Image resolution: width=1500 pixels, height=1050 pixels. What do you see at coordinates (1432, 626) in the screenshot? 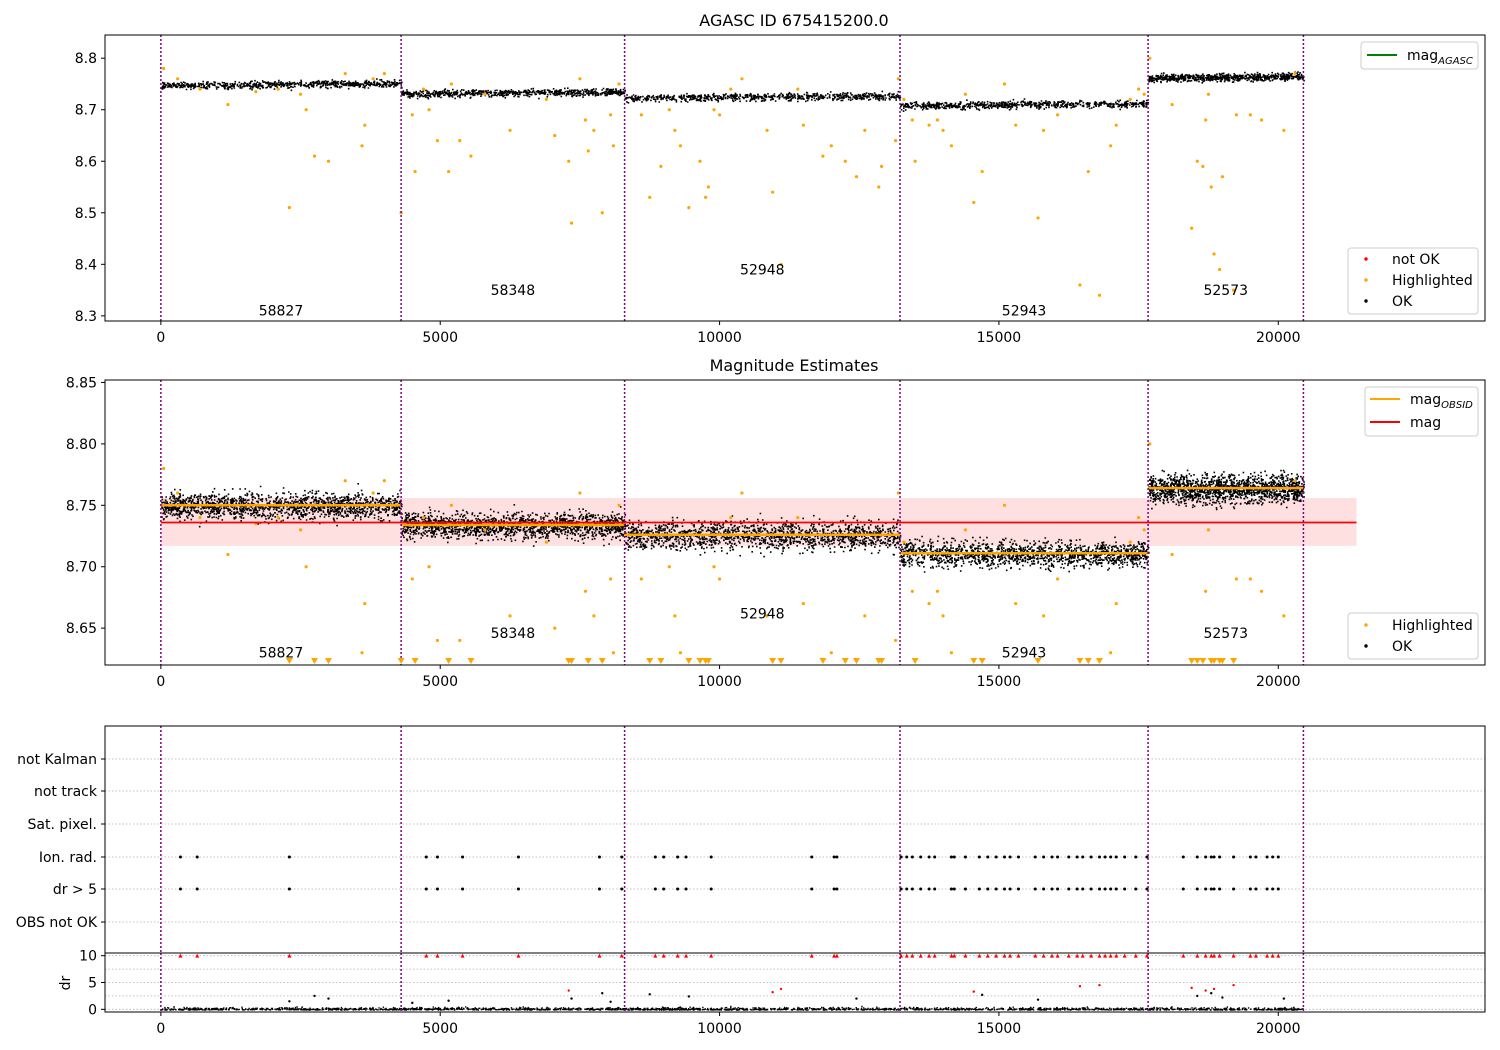
I see `legend-highlighted-label: Highlighted` at bounding box center [1432, 626].